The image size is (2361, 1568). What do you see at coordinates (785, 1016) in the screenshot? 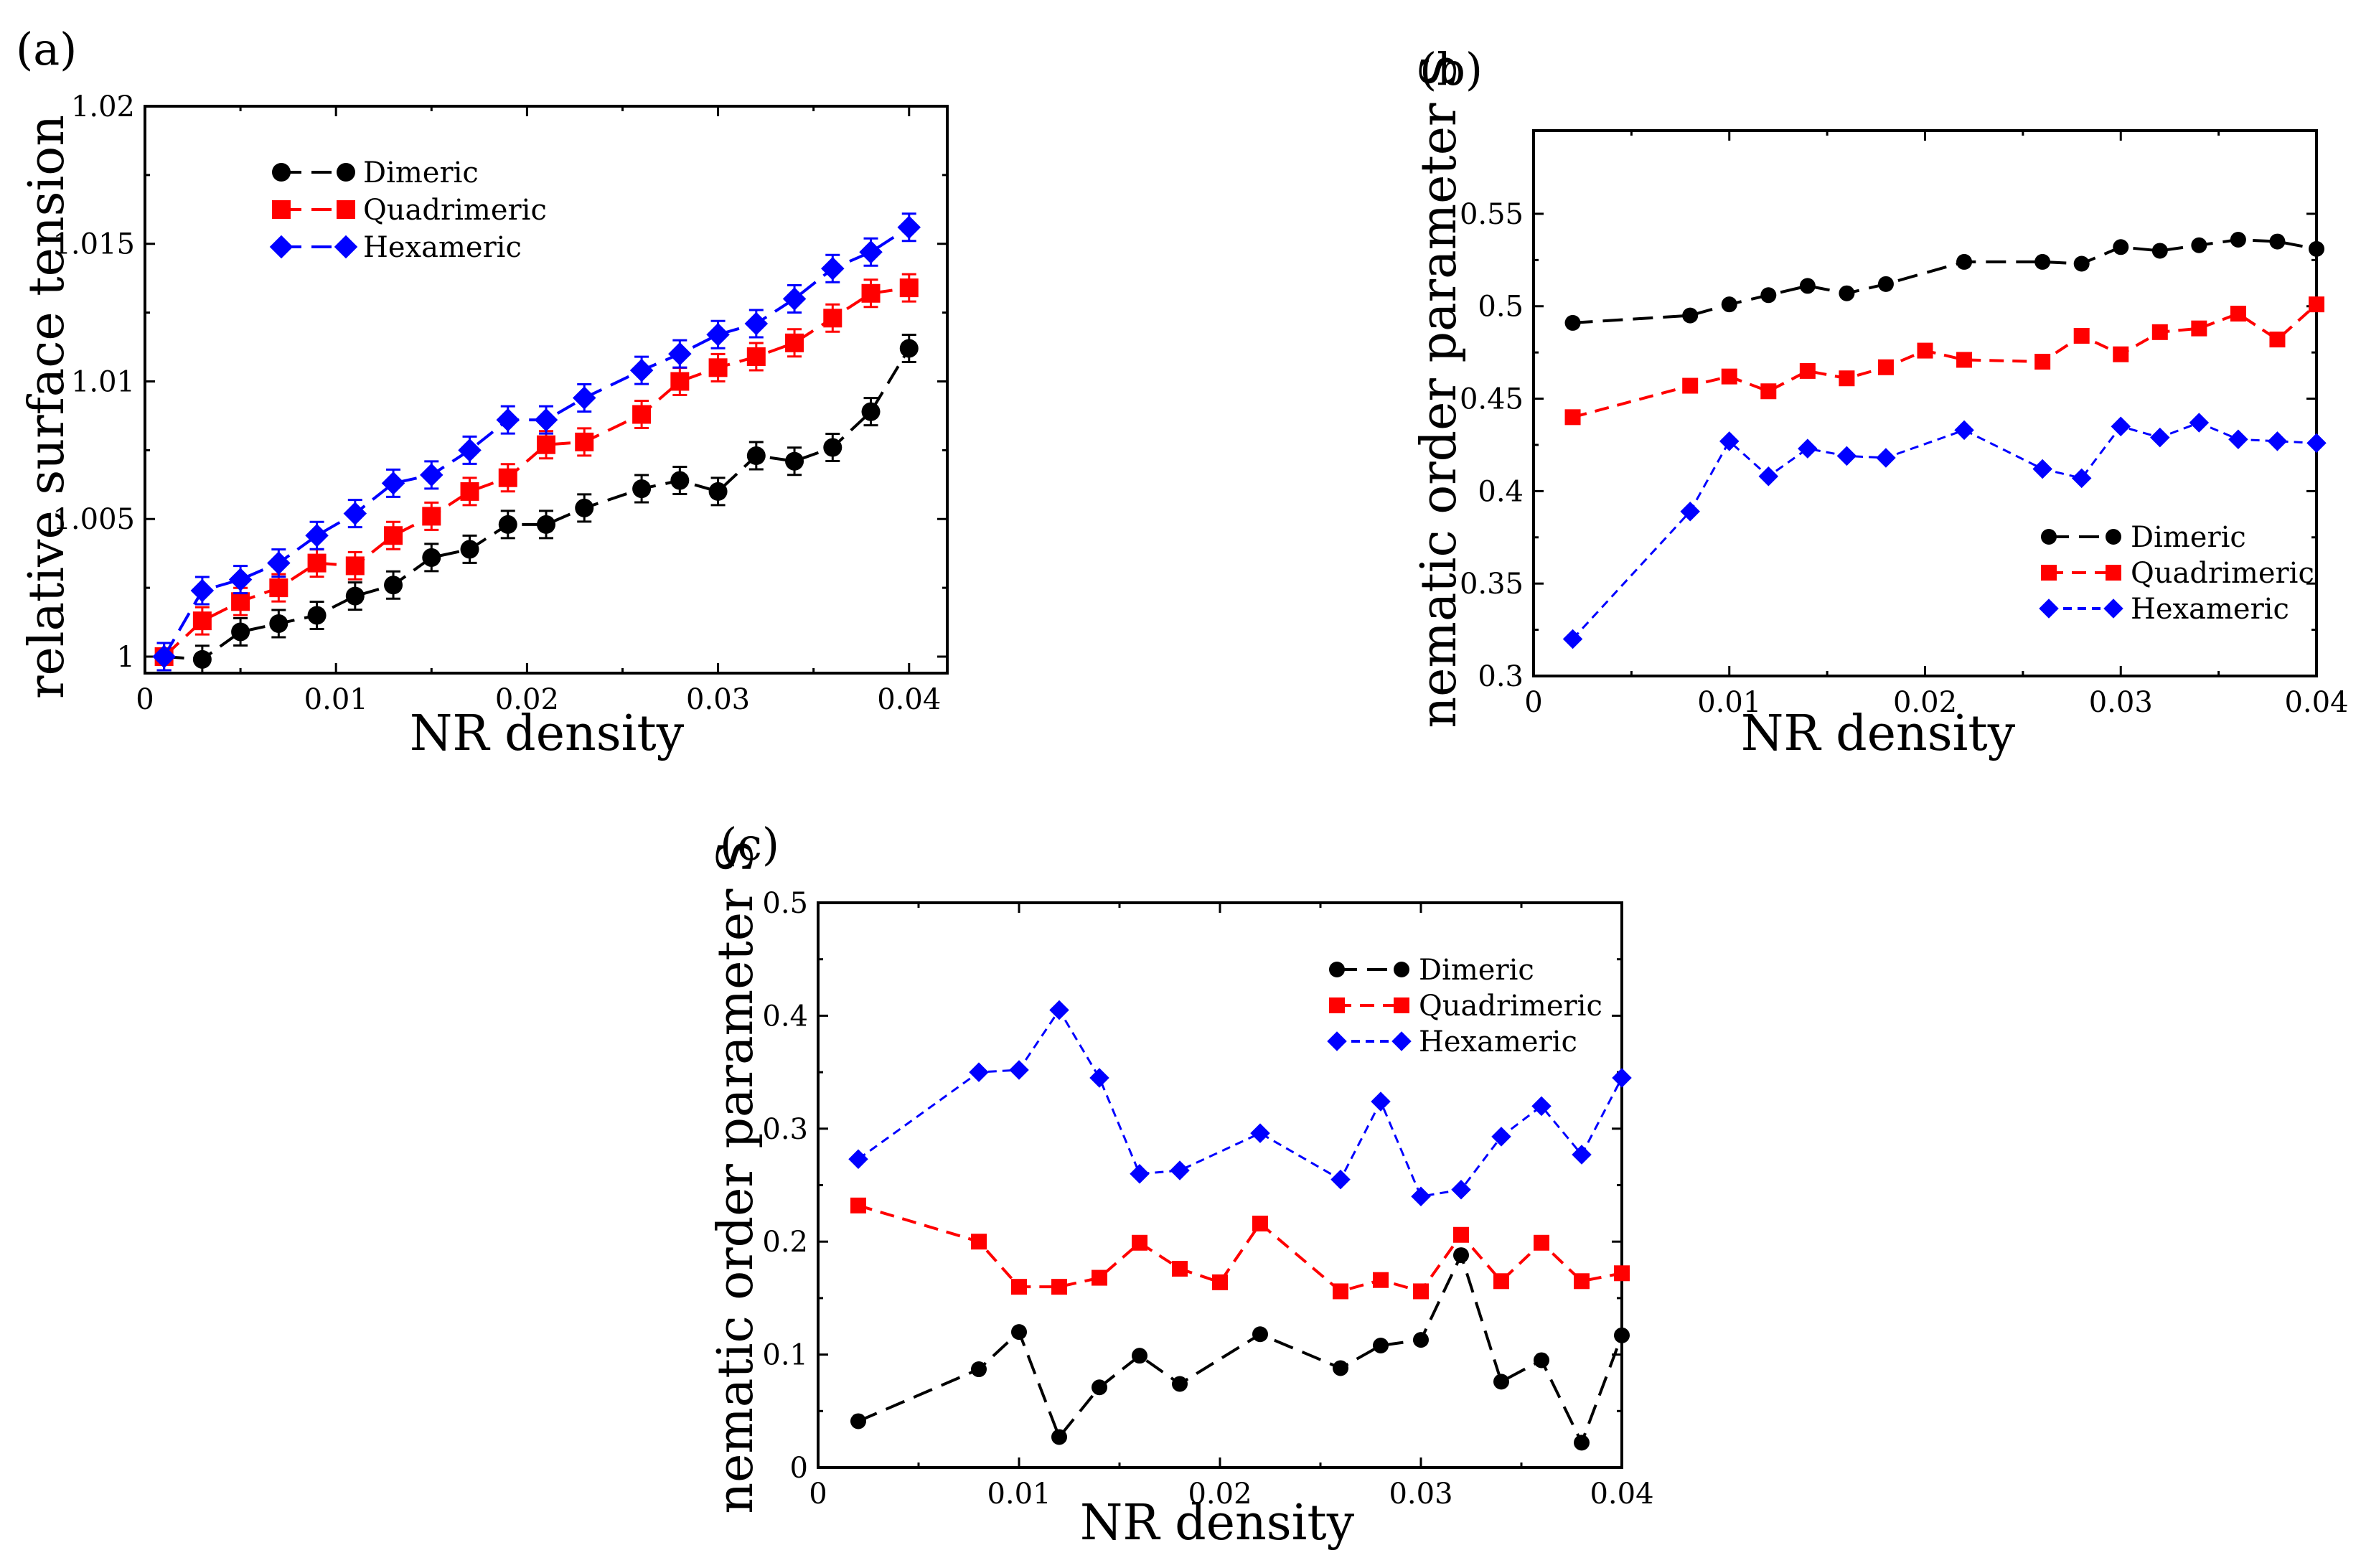
I see `y-tick-label: 0.4` at bounding box center [785, 1016].